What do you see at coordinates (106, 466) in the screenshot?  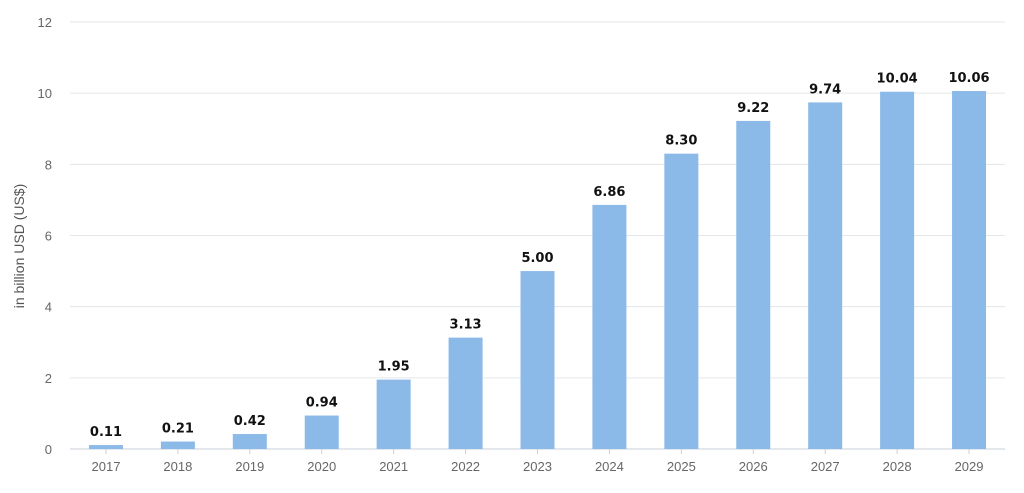 I see `x-tick-label-2017: 2017` at bounding box center [106, 466].